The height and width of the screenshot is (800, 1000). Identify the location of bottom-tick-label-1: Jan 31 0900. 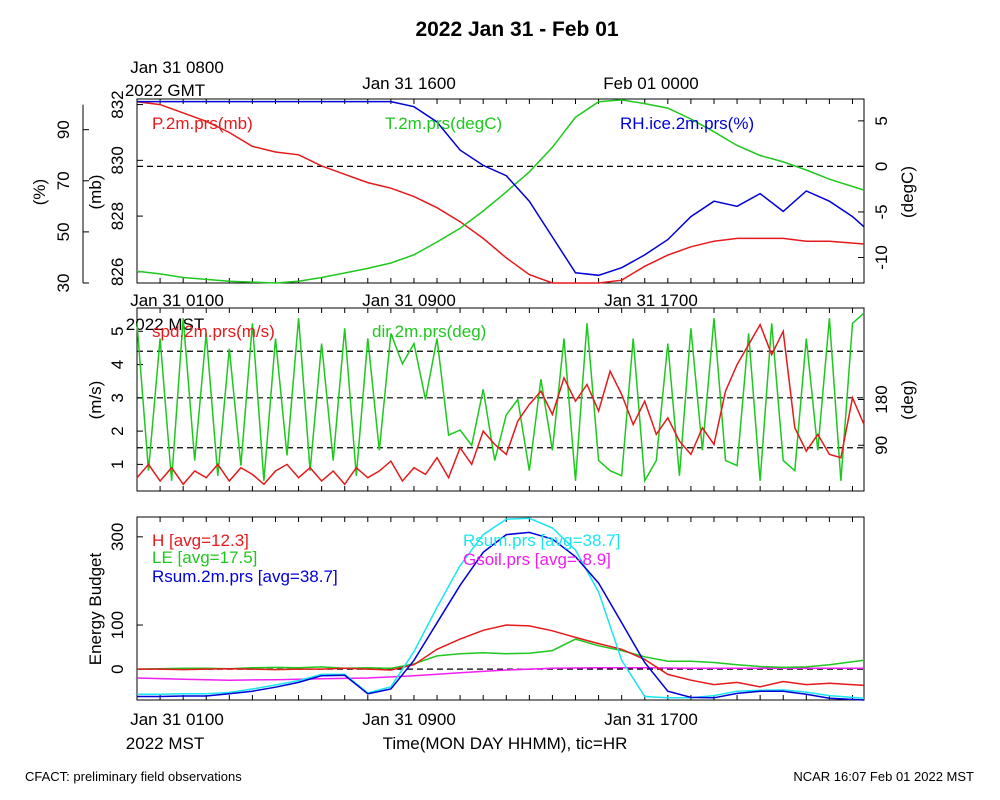
(409, 719).